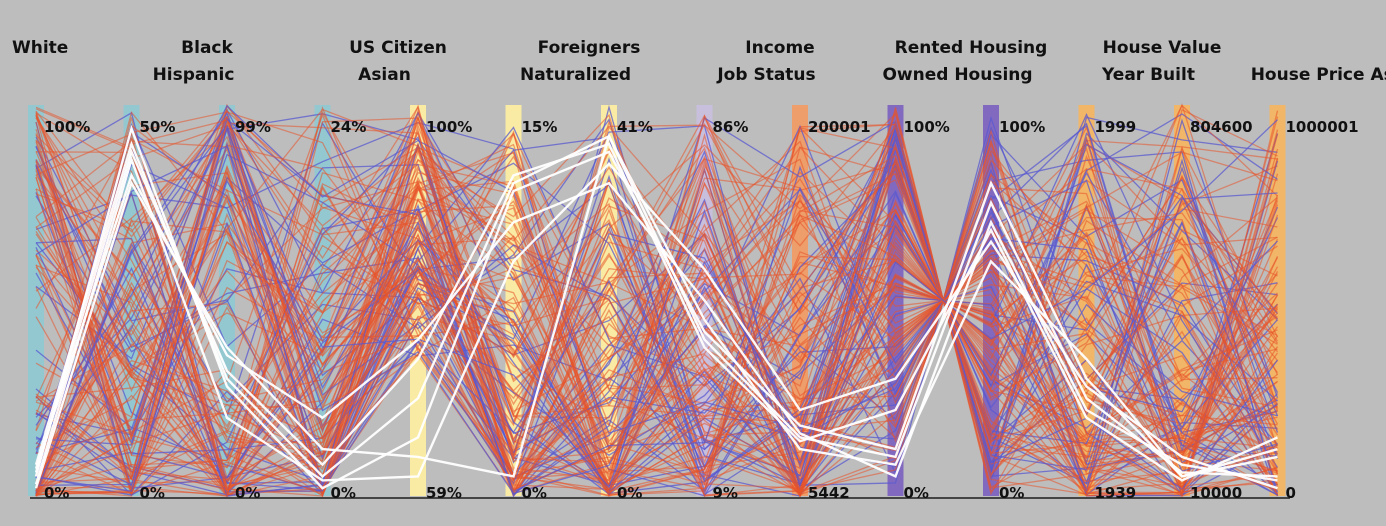 This screenshot has height=526, width=1386. Describe the element at coordinates (779, 48) in the screenshot. I see `axis-label-income: Income` at that location.